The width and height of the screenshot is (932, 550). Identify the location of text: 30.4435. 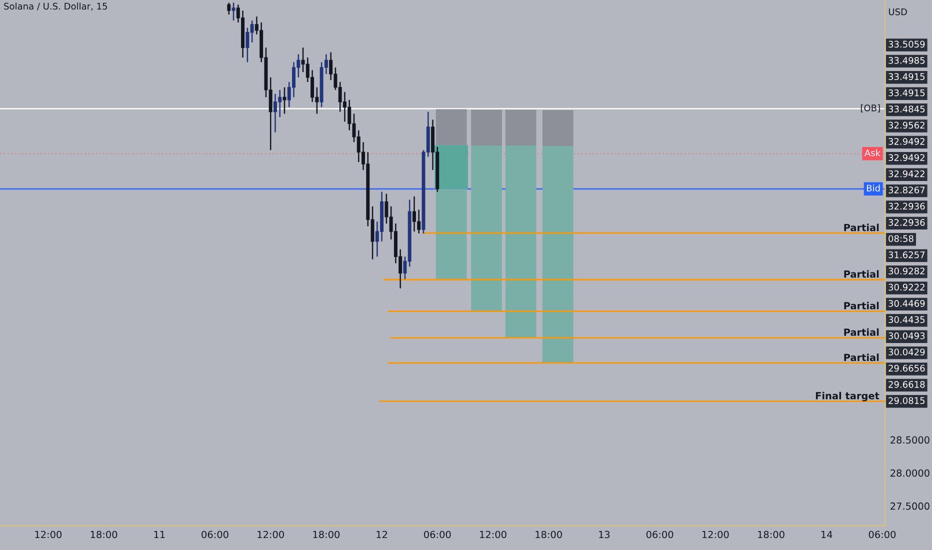
(906, 320).